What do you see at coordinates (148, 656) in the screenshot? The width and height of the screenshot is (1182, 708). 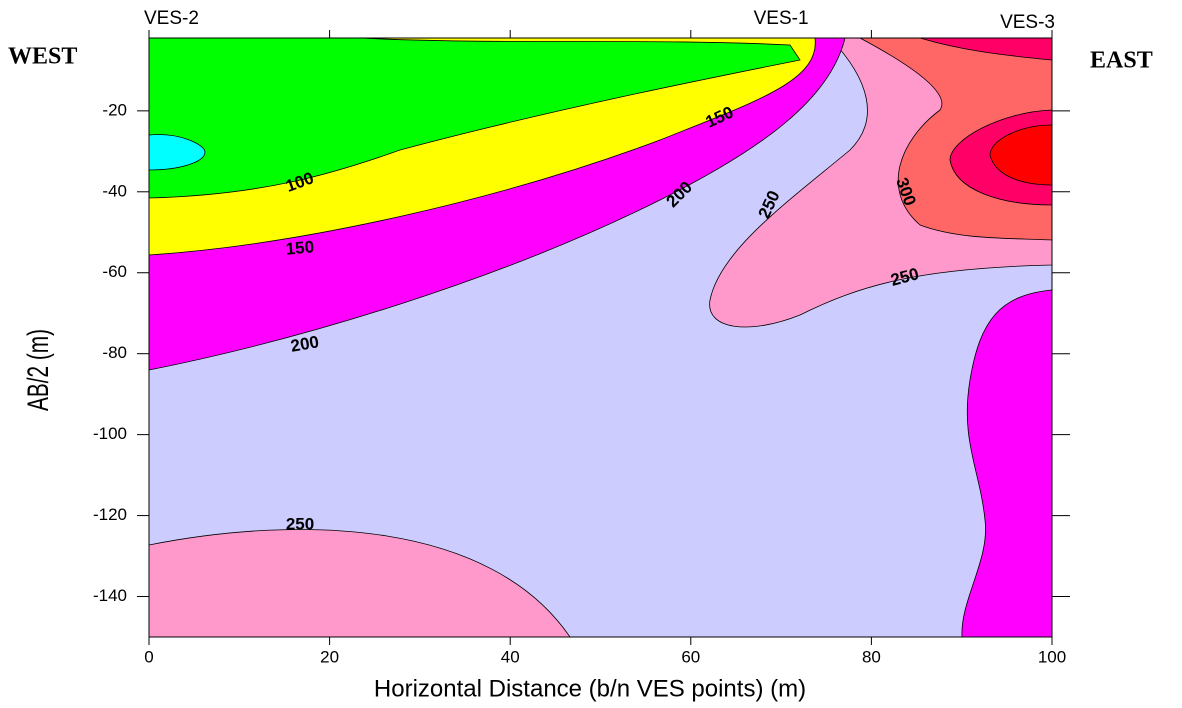 I see `x-tick-label: 0` at bounding box center [148, 656].